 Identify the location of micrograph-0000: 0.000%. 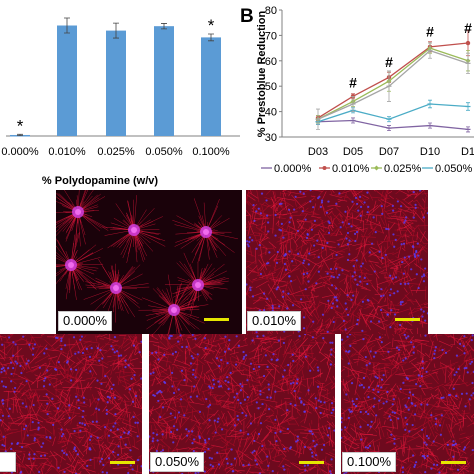
(149, 262).